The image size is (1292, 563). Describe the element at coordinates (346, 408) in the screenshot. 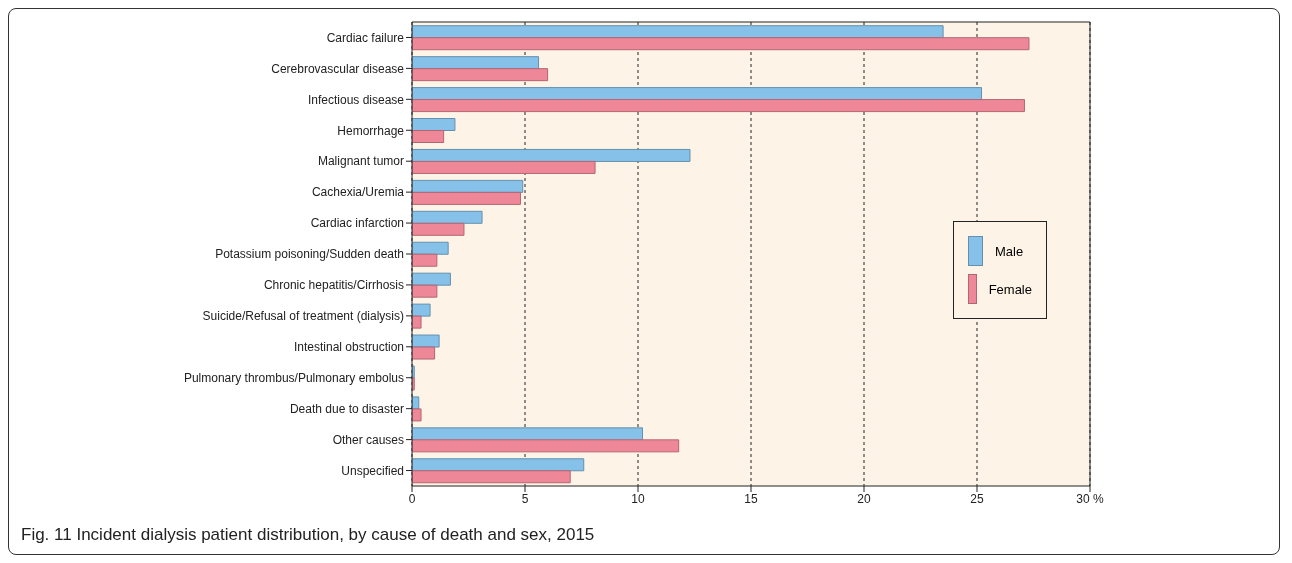

I see `y-tick-label: Death due to disaster` at that location.